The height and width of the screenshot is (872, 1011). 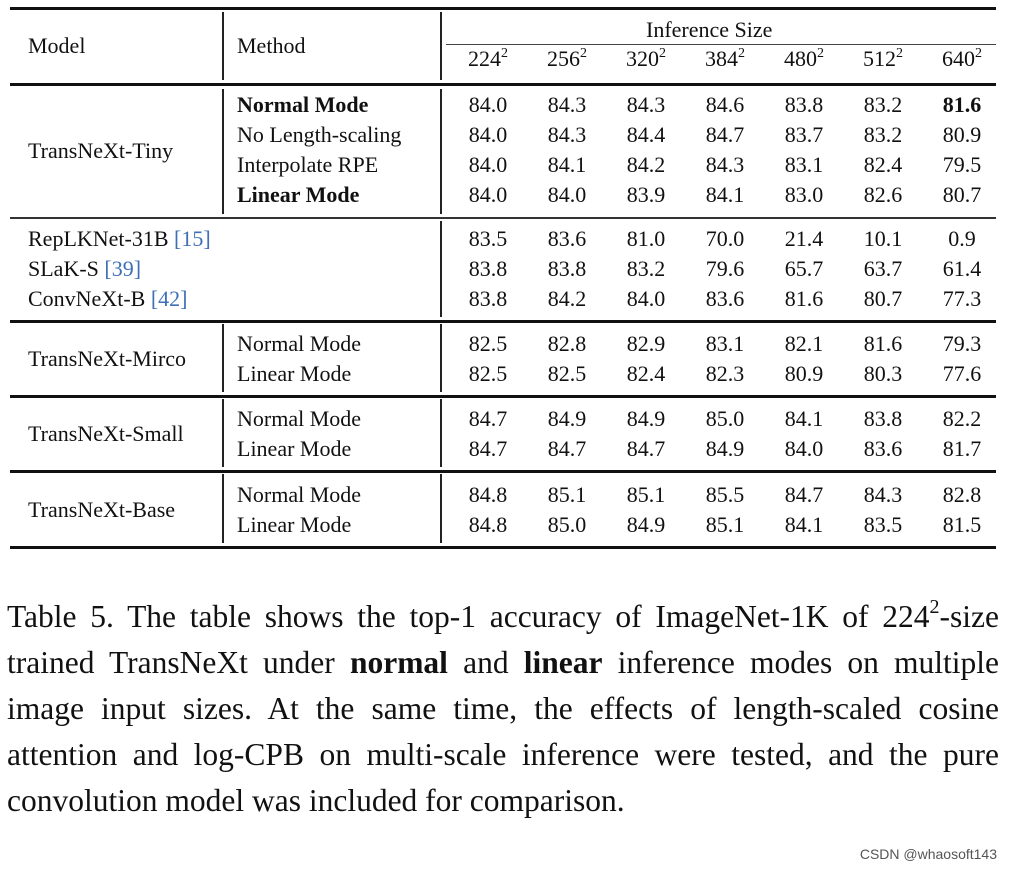 I want to click on size-header: 4802, so click(x=804, y=59).